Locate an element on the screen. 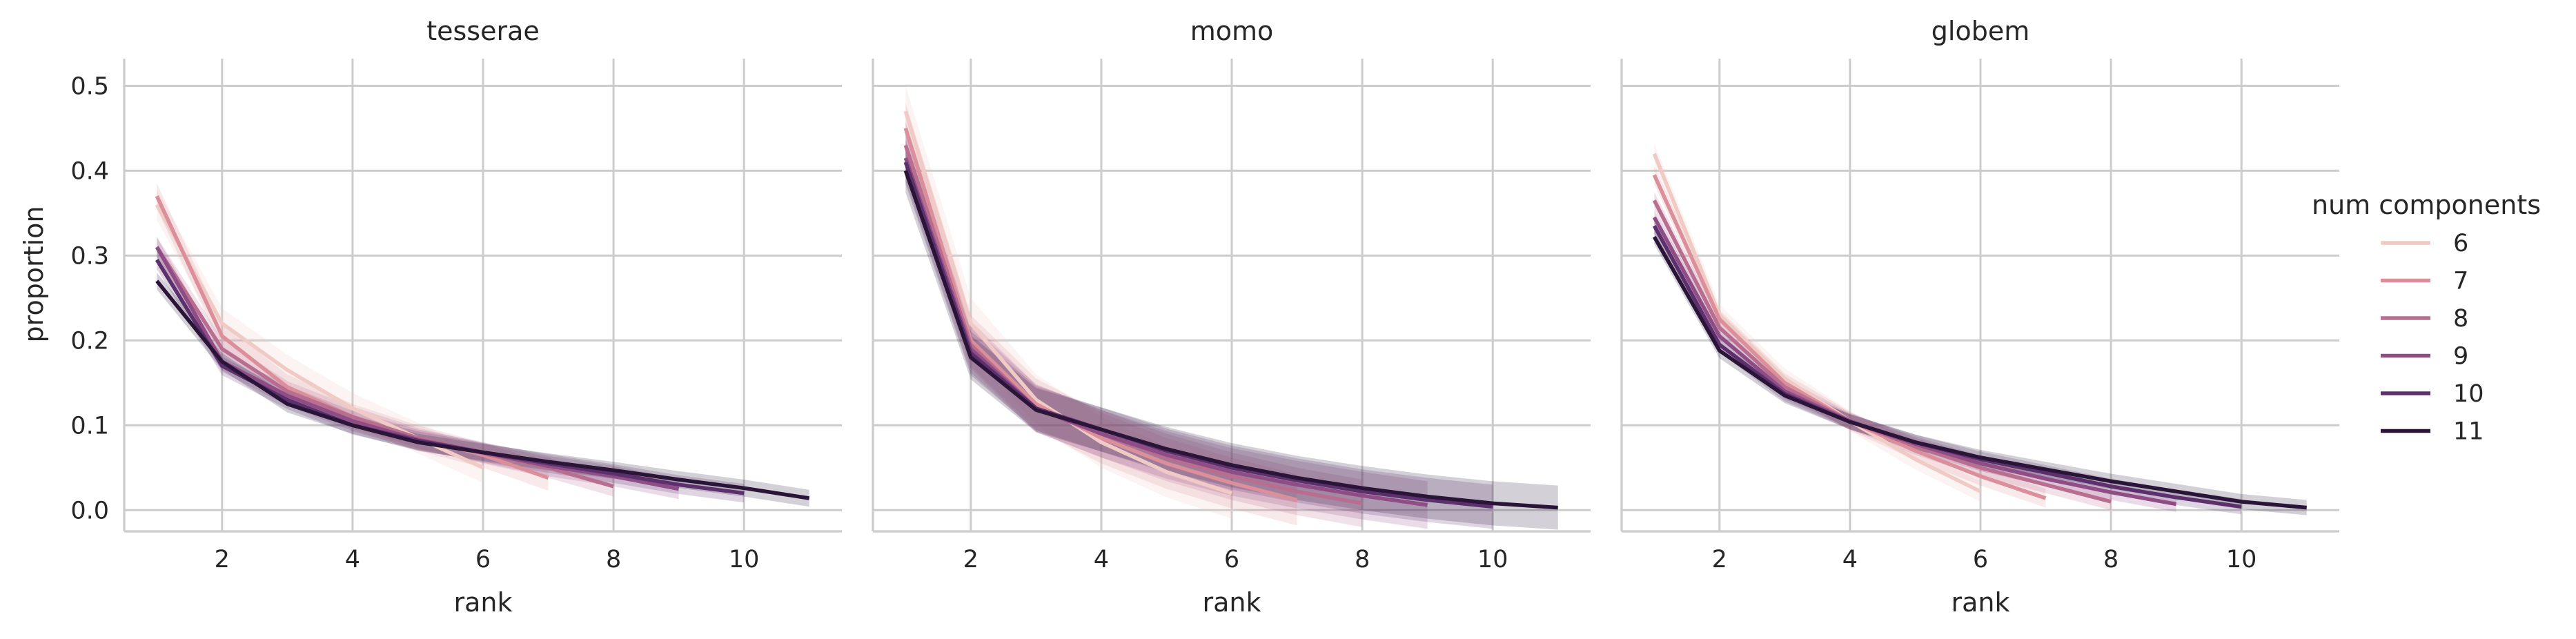 The height and width of the screenshot is (639, 2576). legend-label: 10 is located at coordinates (2468, 394).